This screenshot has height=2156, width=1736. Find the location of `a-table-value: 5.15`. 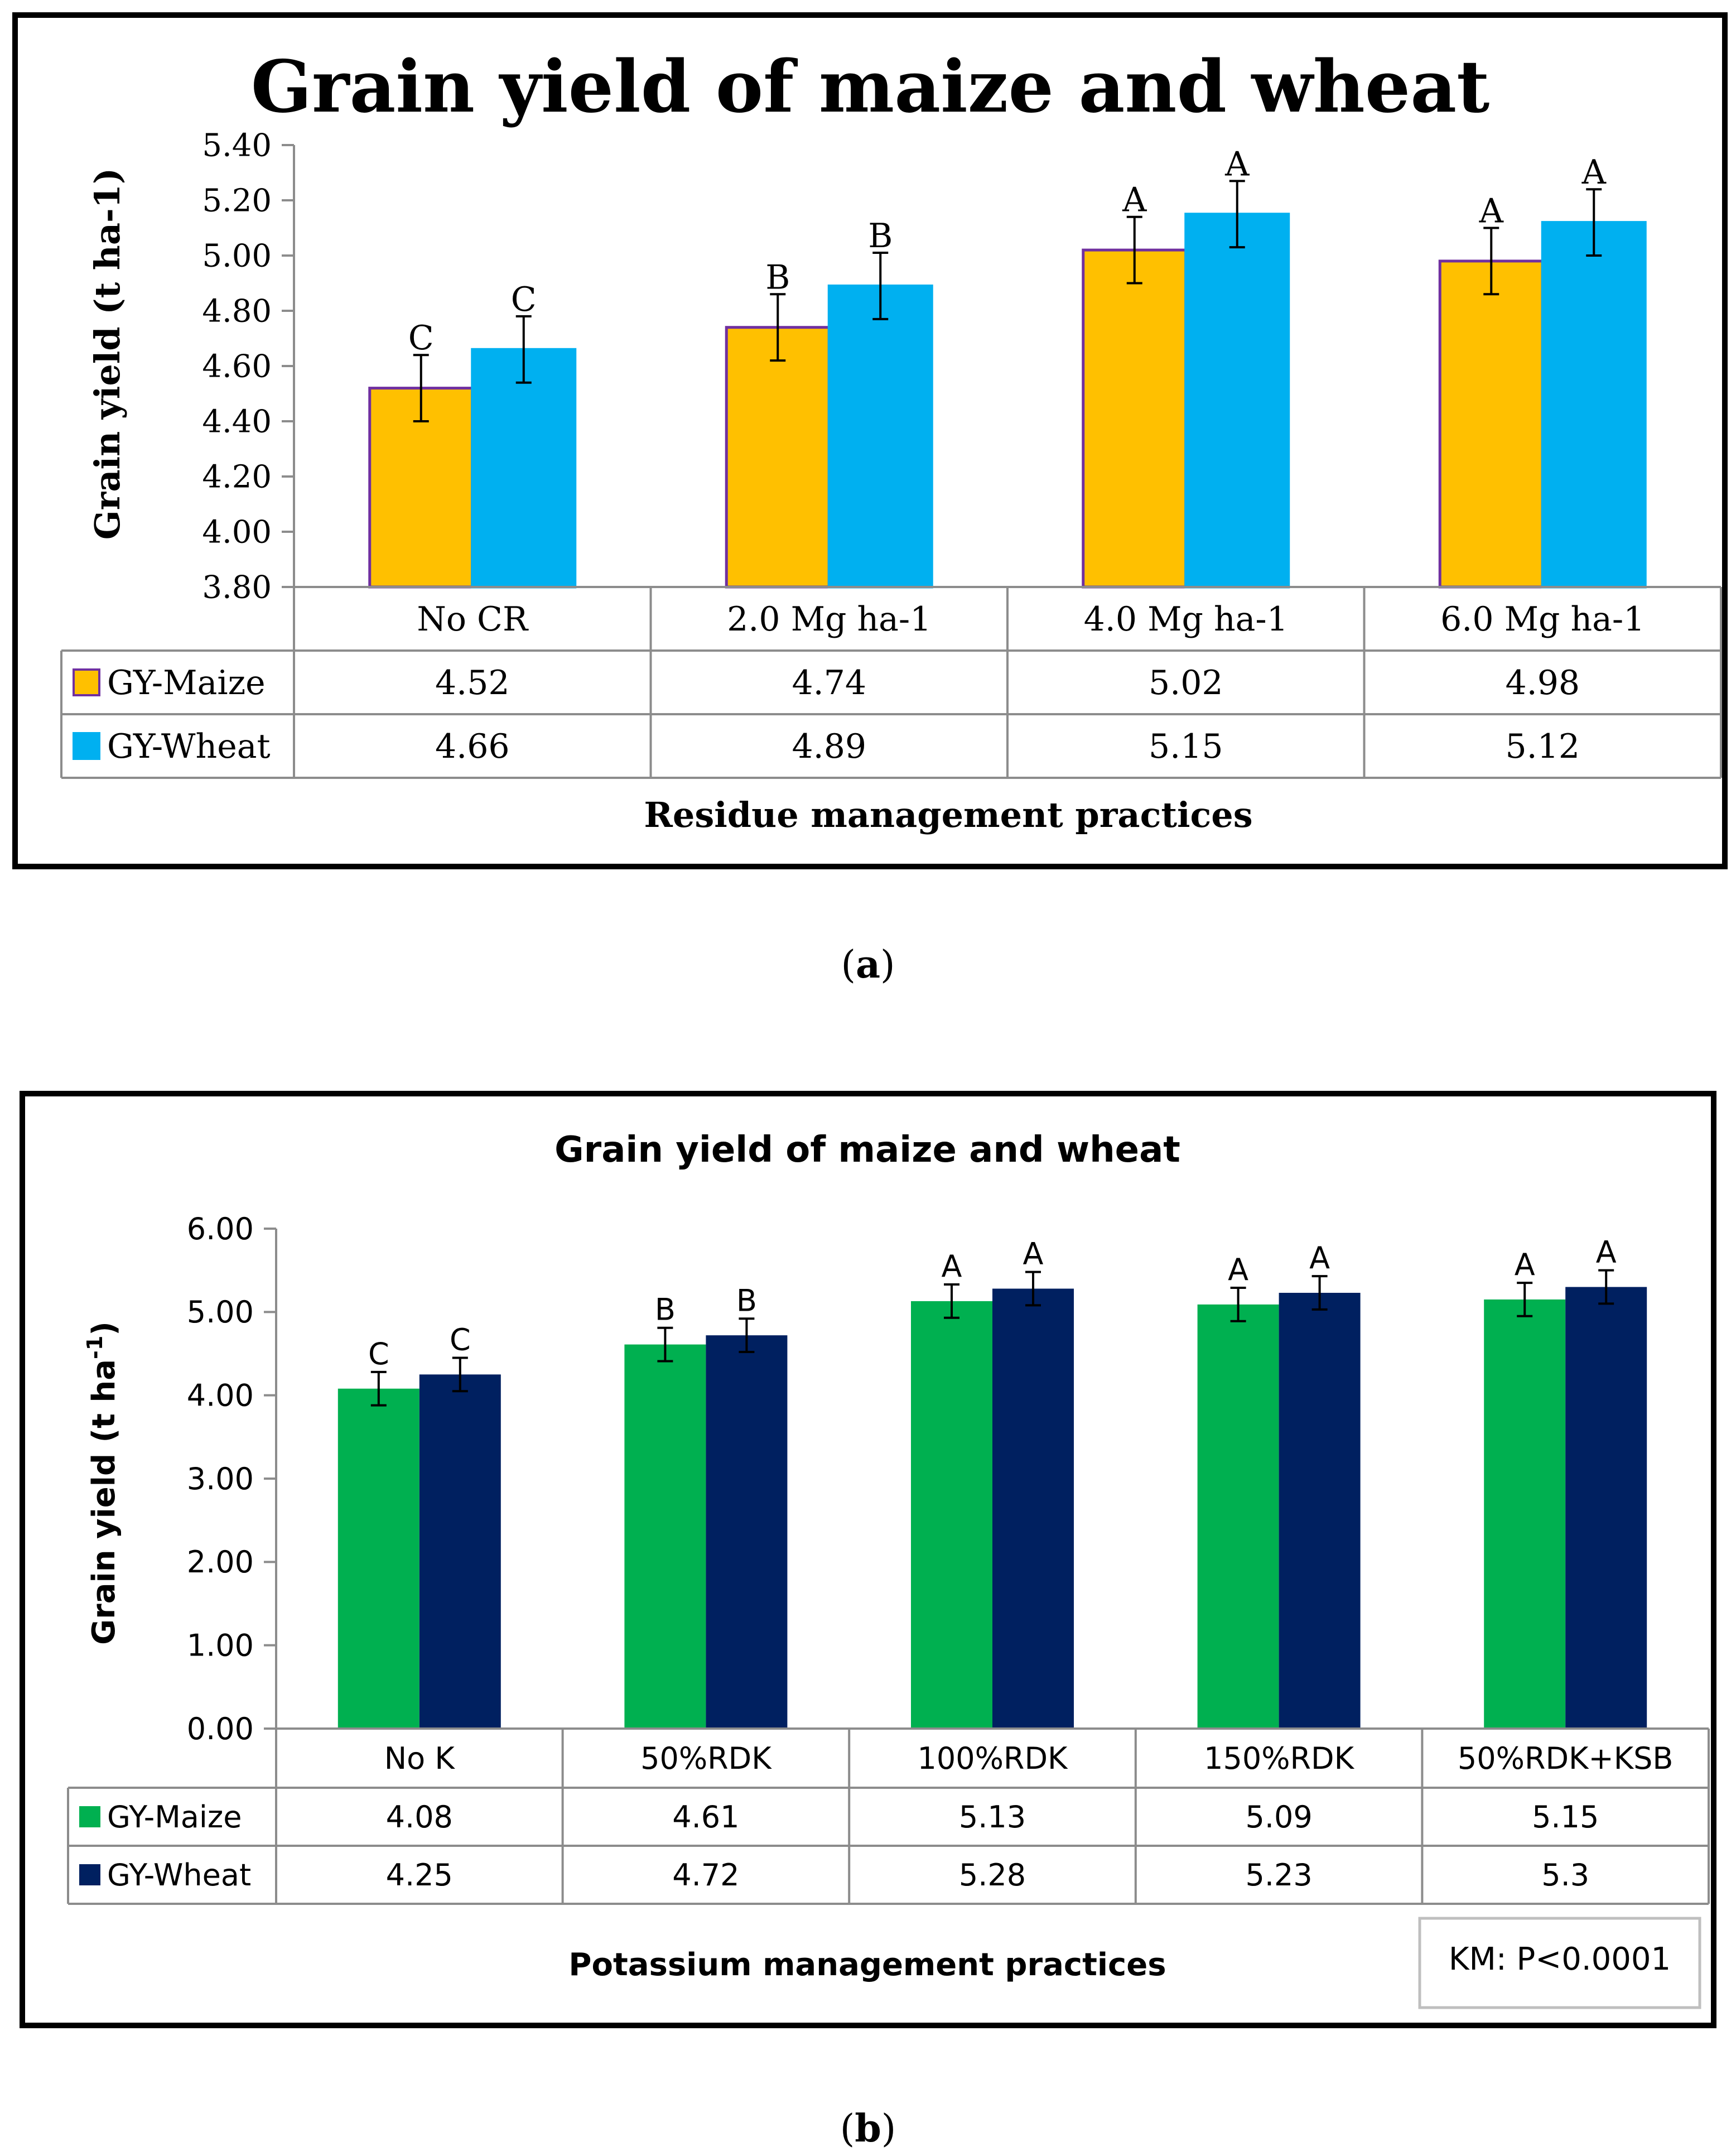

a-table-value: 5.15 is located at coordinates (1186, 746).